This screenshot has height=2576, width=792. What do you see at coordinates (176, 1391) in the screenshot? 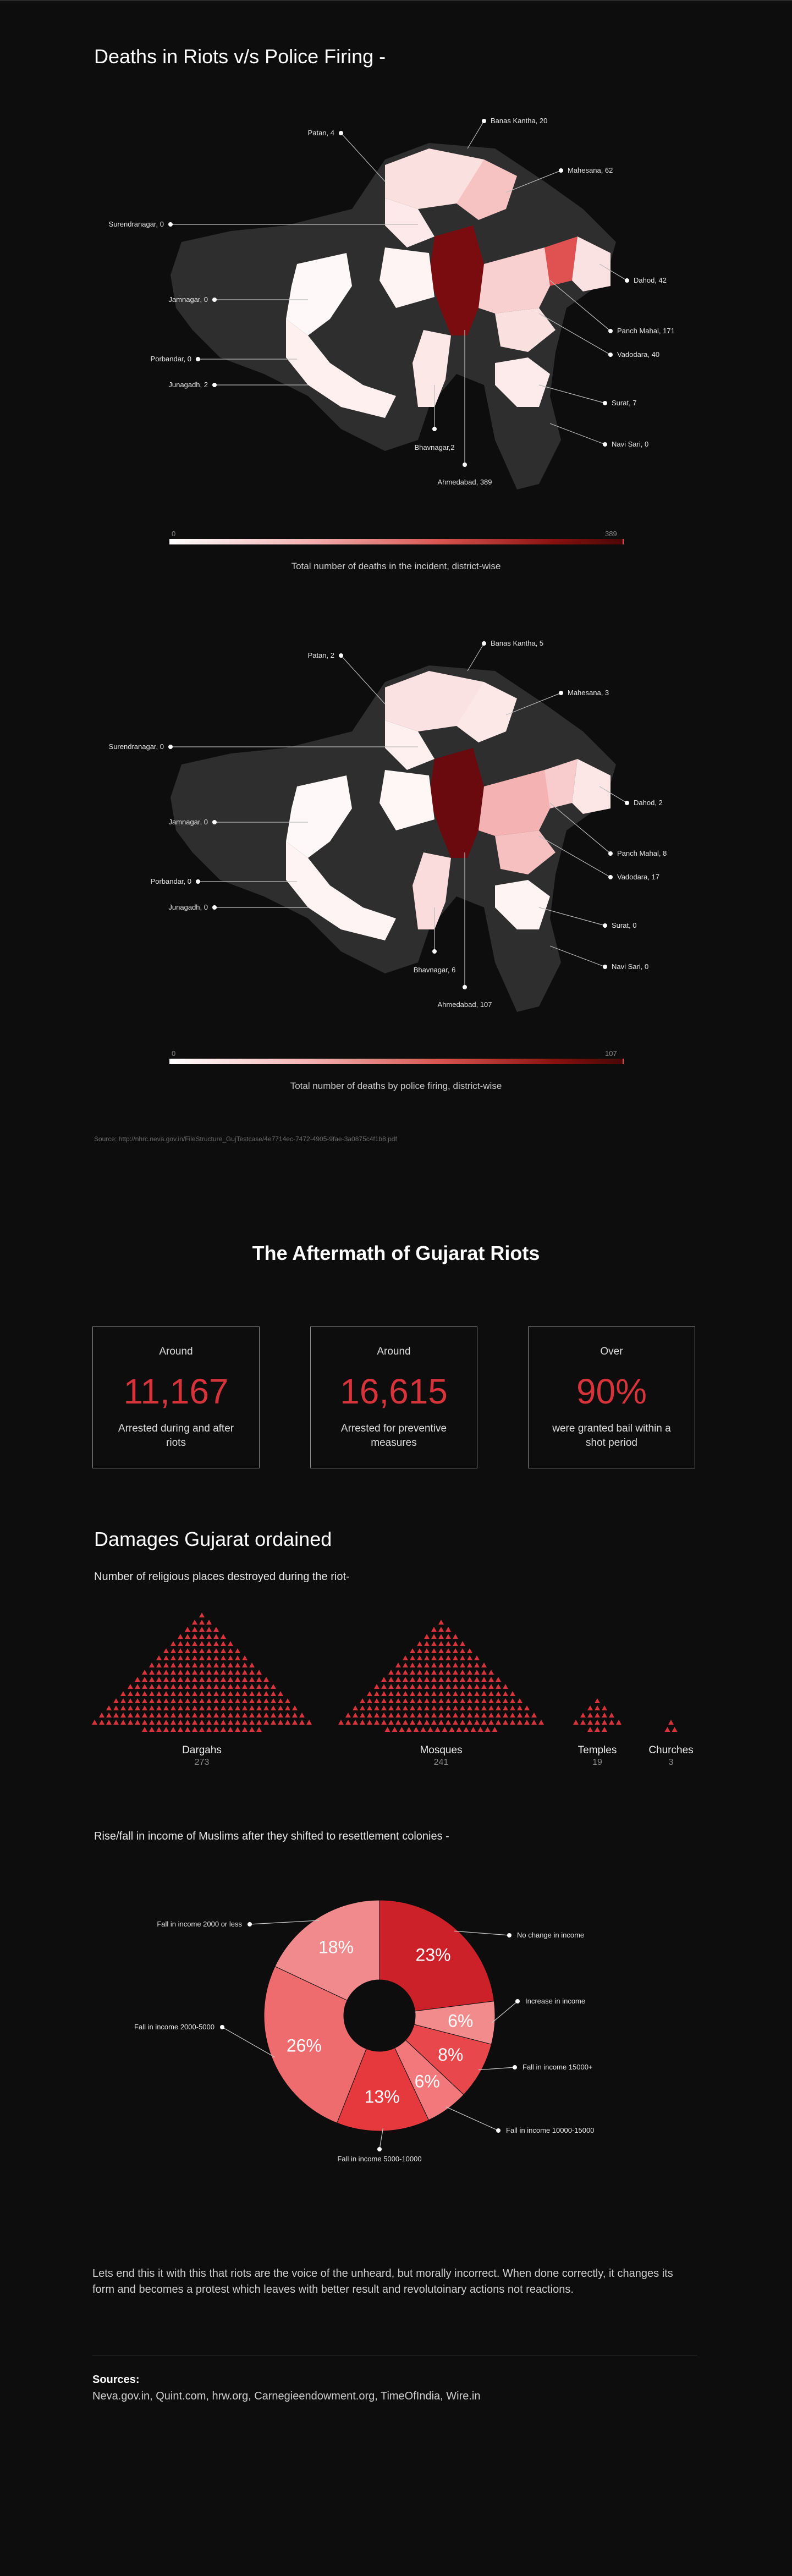
I see `stat-value: 11,167` at bounding box center [176, 1391].